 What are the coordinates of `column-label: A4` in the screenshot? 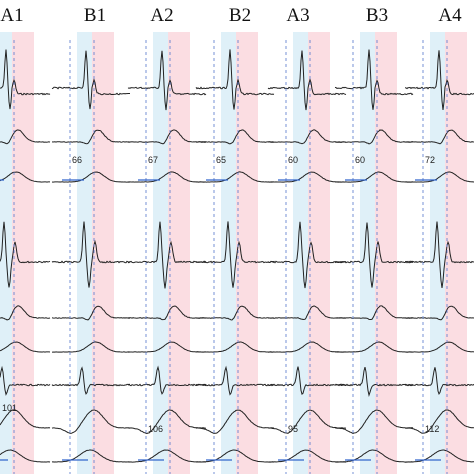 It's located at (450, 15).